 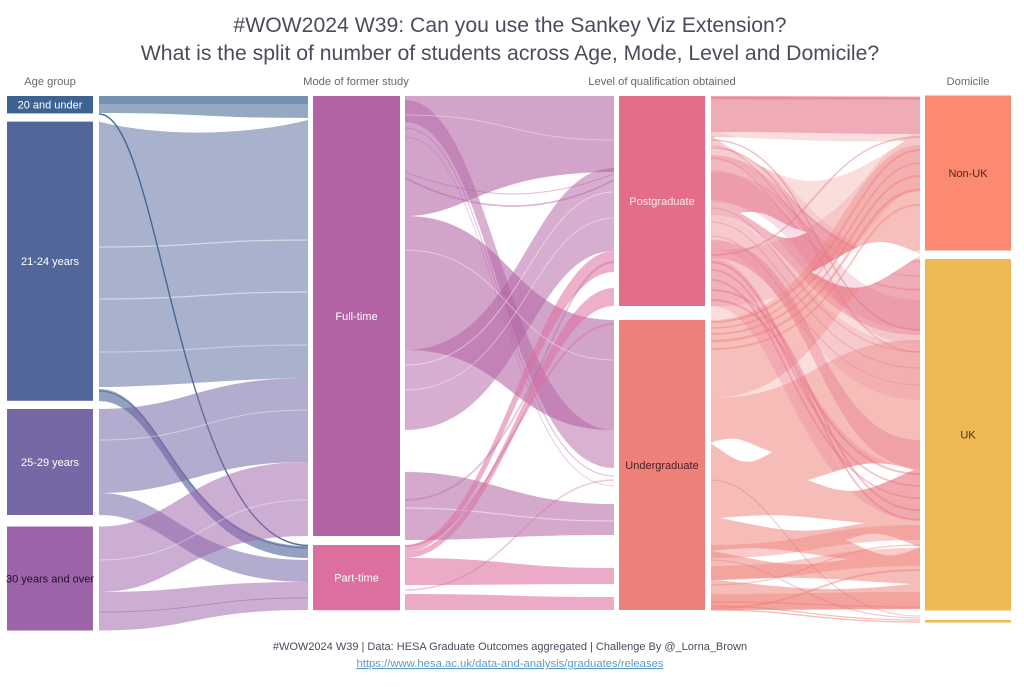 I want to click on svg-text:Level of qualification obtaine: Level of qualification obtained, so click(x=661, y=82).